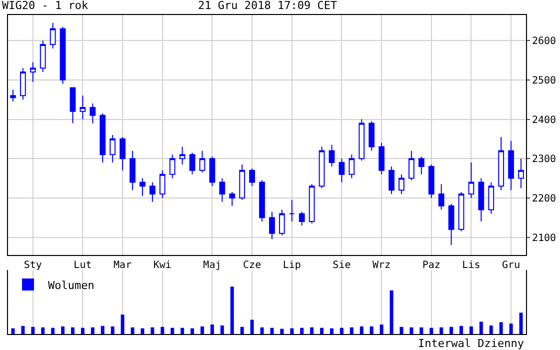 This screenshot has height=350, width=560. I want to click on x-tick-label: Kwi, so click(162, 265).